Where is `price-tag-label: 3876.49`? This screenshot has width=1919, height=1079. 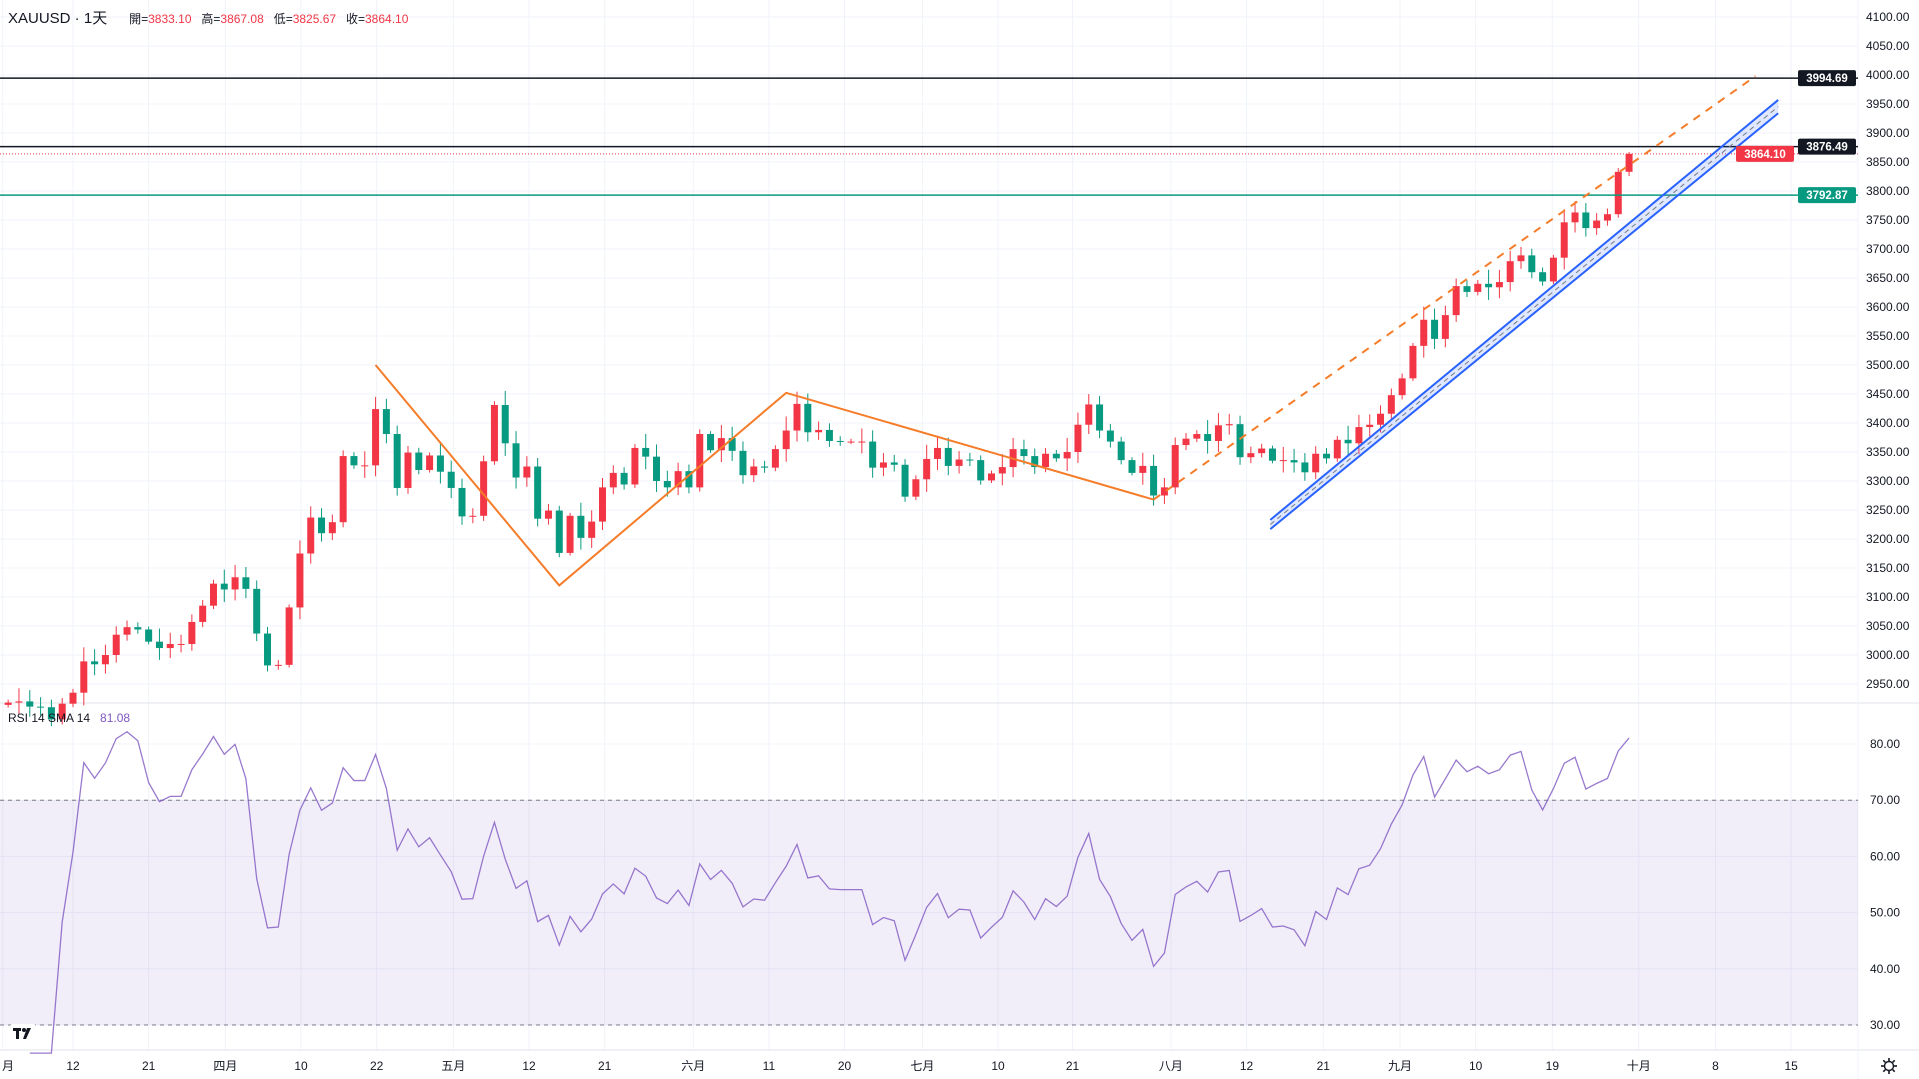
price-tag-label: 3876.49 is located at coordinates (1827, 148).